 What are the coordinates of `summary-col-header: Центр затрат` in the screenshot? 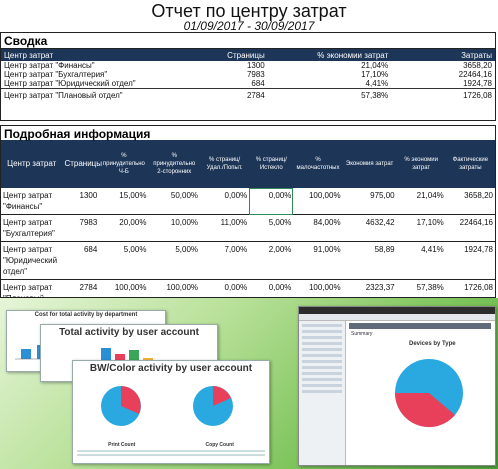 It's located at (92, 55).